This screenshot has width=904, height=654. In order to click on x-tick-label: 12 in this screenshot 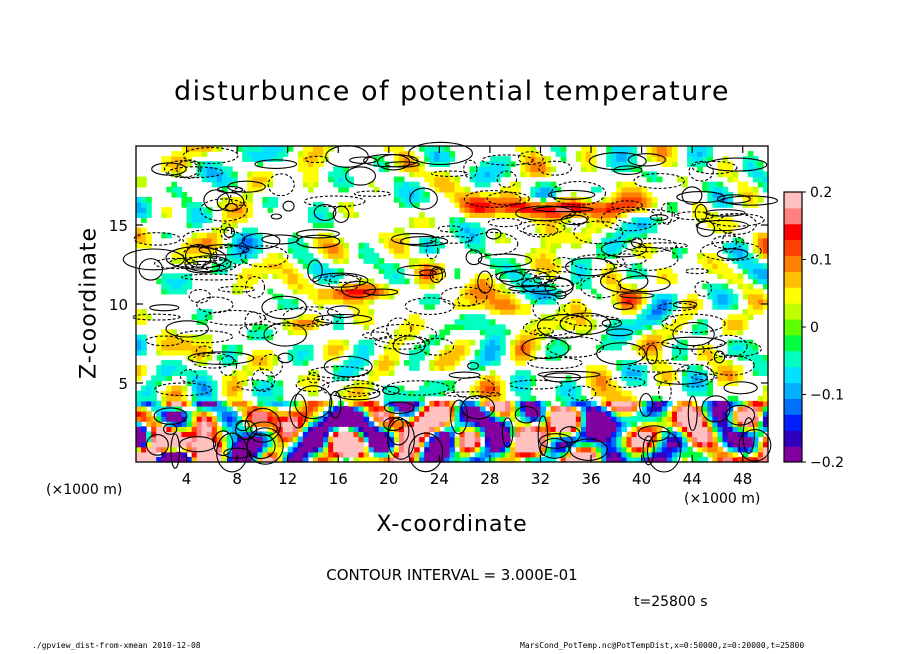, I will do `click(287, 479)`.